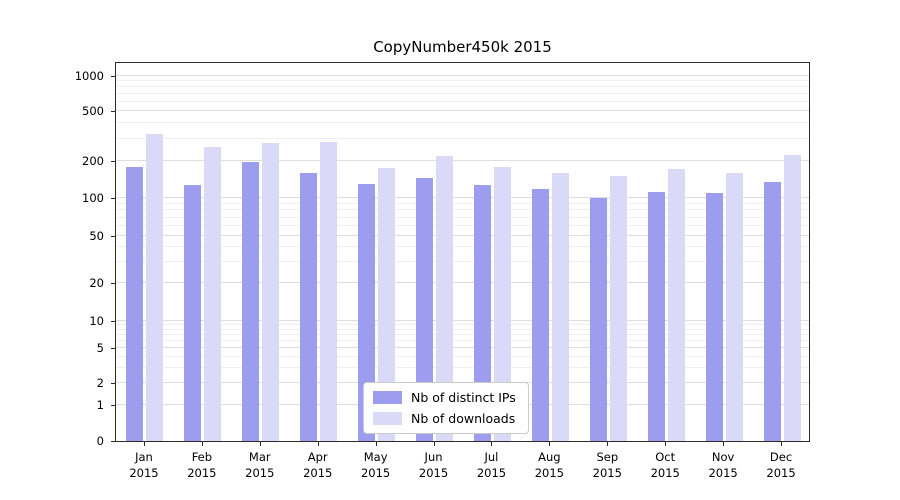 This screenshot has height=500, width=900. What do you see at coordinates (463, 418) in the screenshot?
I see `legend-label-downloads: Nb of downloads` at bounding box center [463, 418].